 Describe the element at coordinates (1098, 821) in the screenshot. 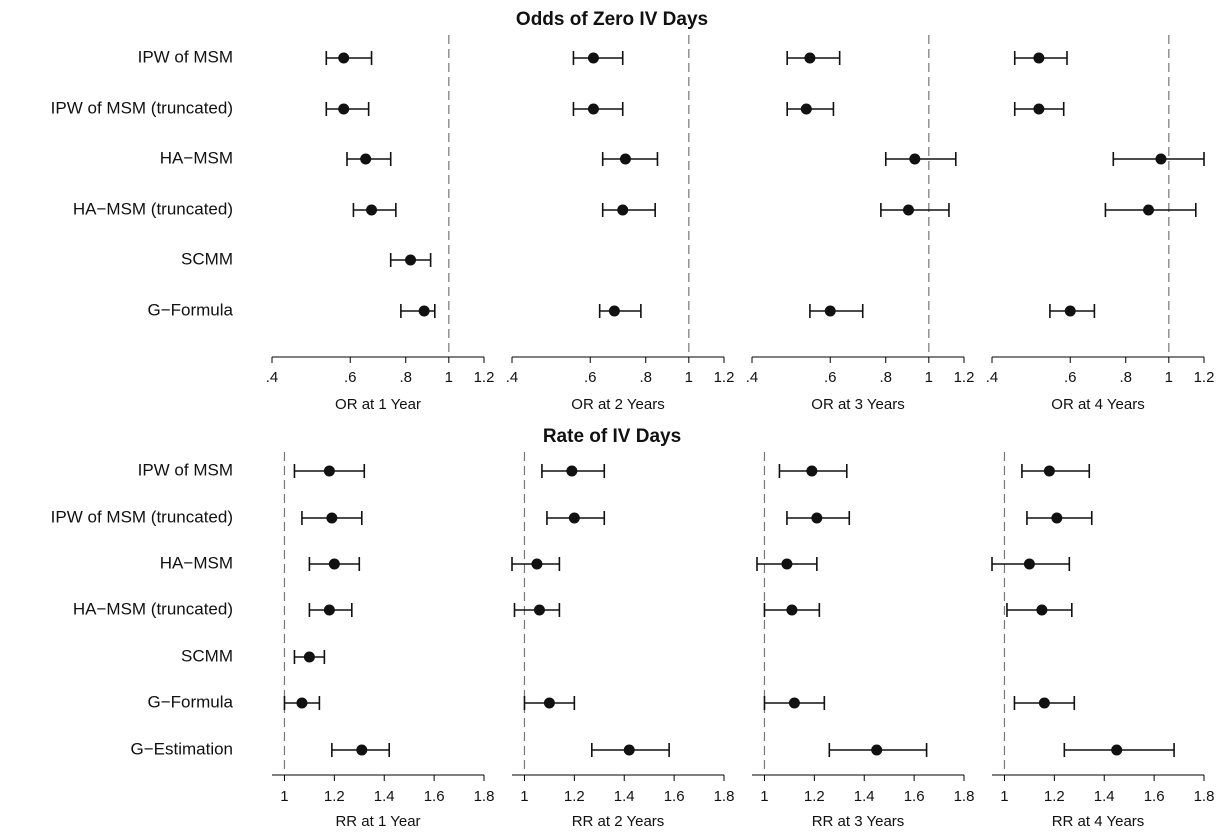

I see `x-axis-label: RR at 4 Years` at that location.